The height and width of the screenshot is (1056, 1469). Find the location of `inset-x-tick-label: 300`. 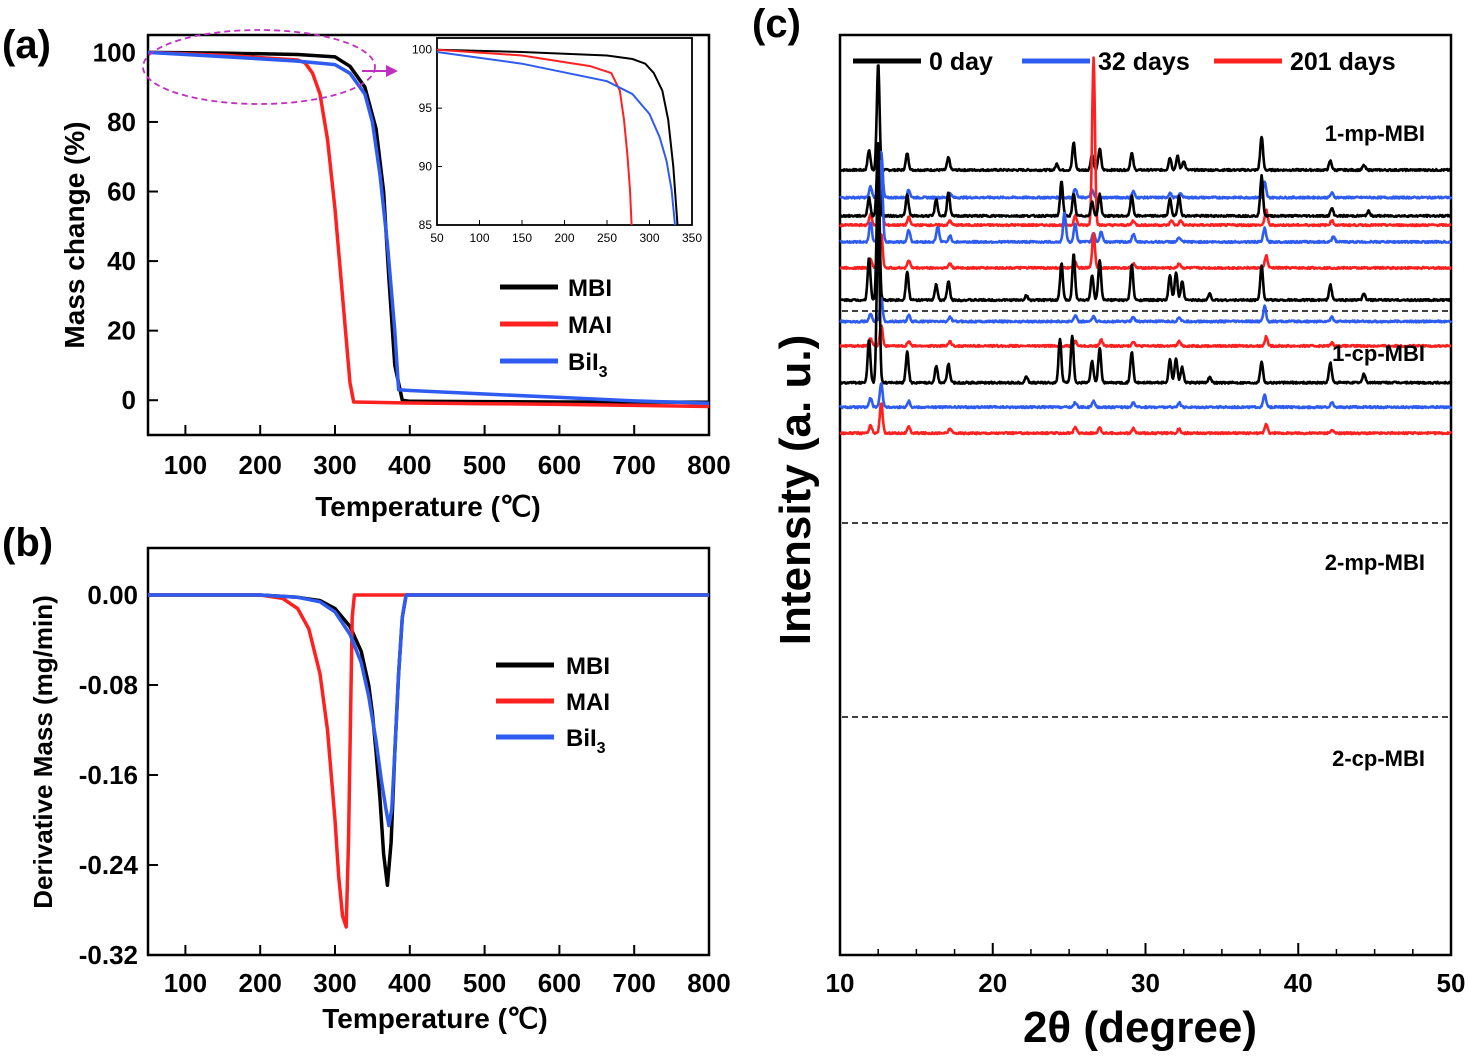

inset-x-tick-label: 300 is located at coordinates (649, 238).